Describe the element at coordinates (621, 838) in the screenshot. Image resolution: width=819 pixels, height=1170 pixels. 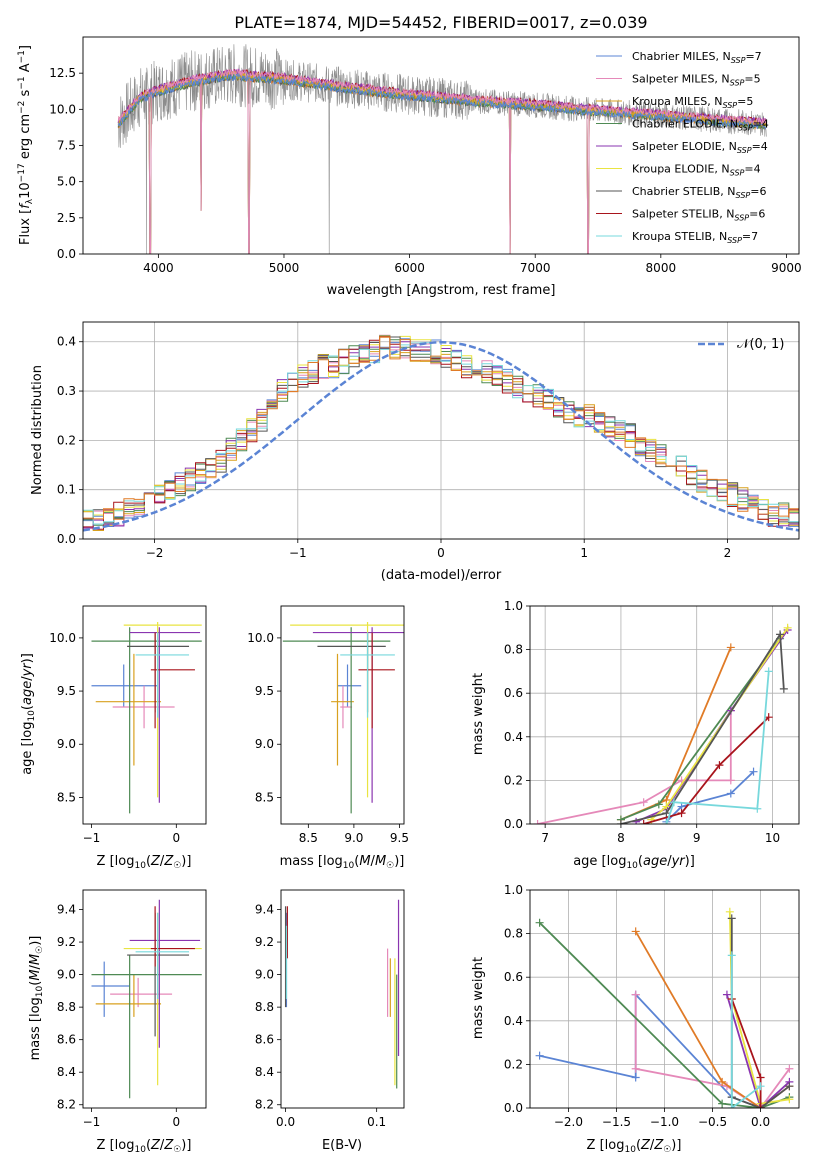
I see `x-tick-label: 8` at that location.